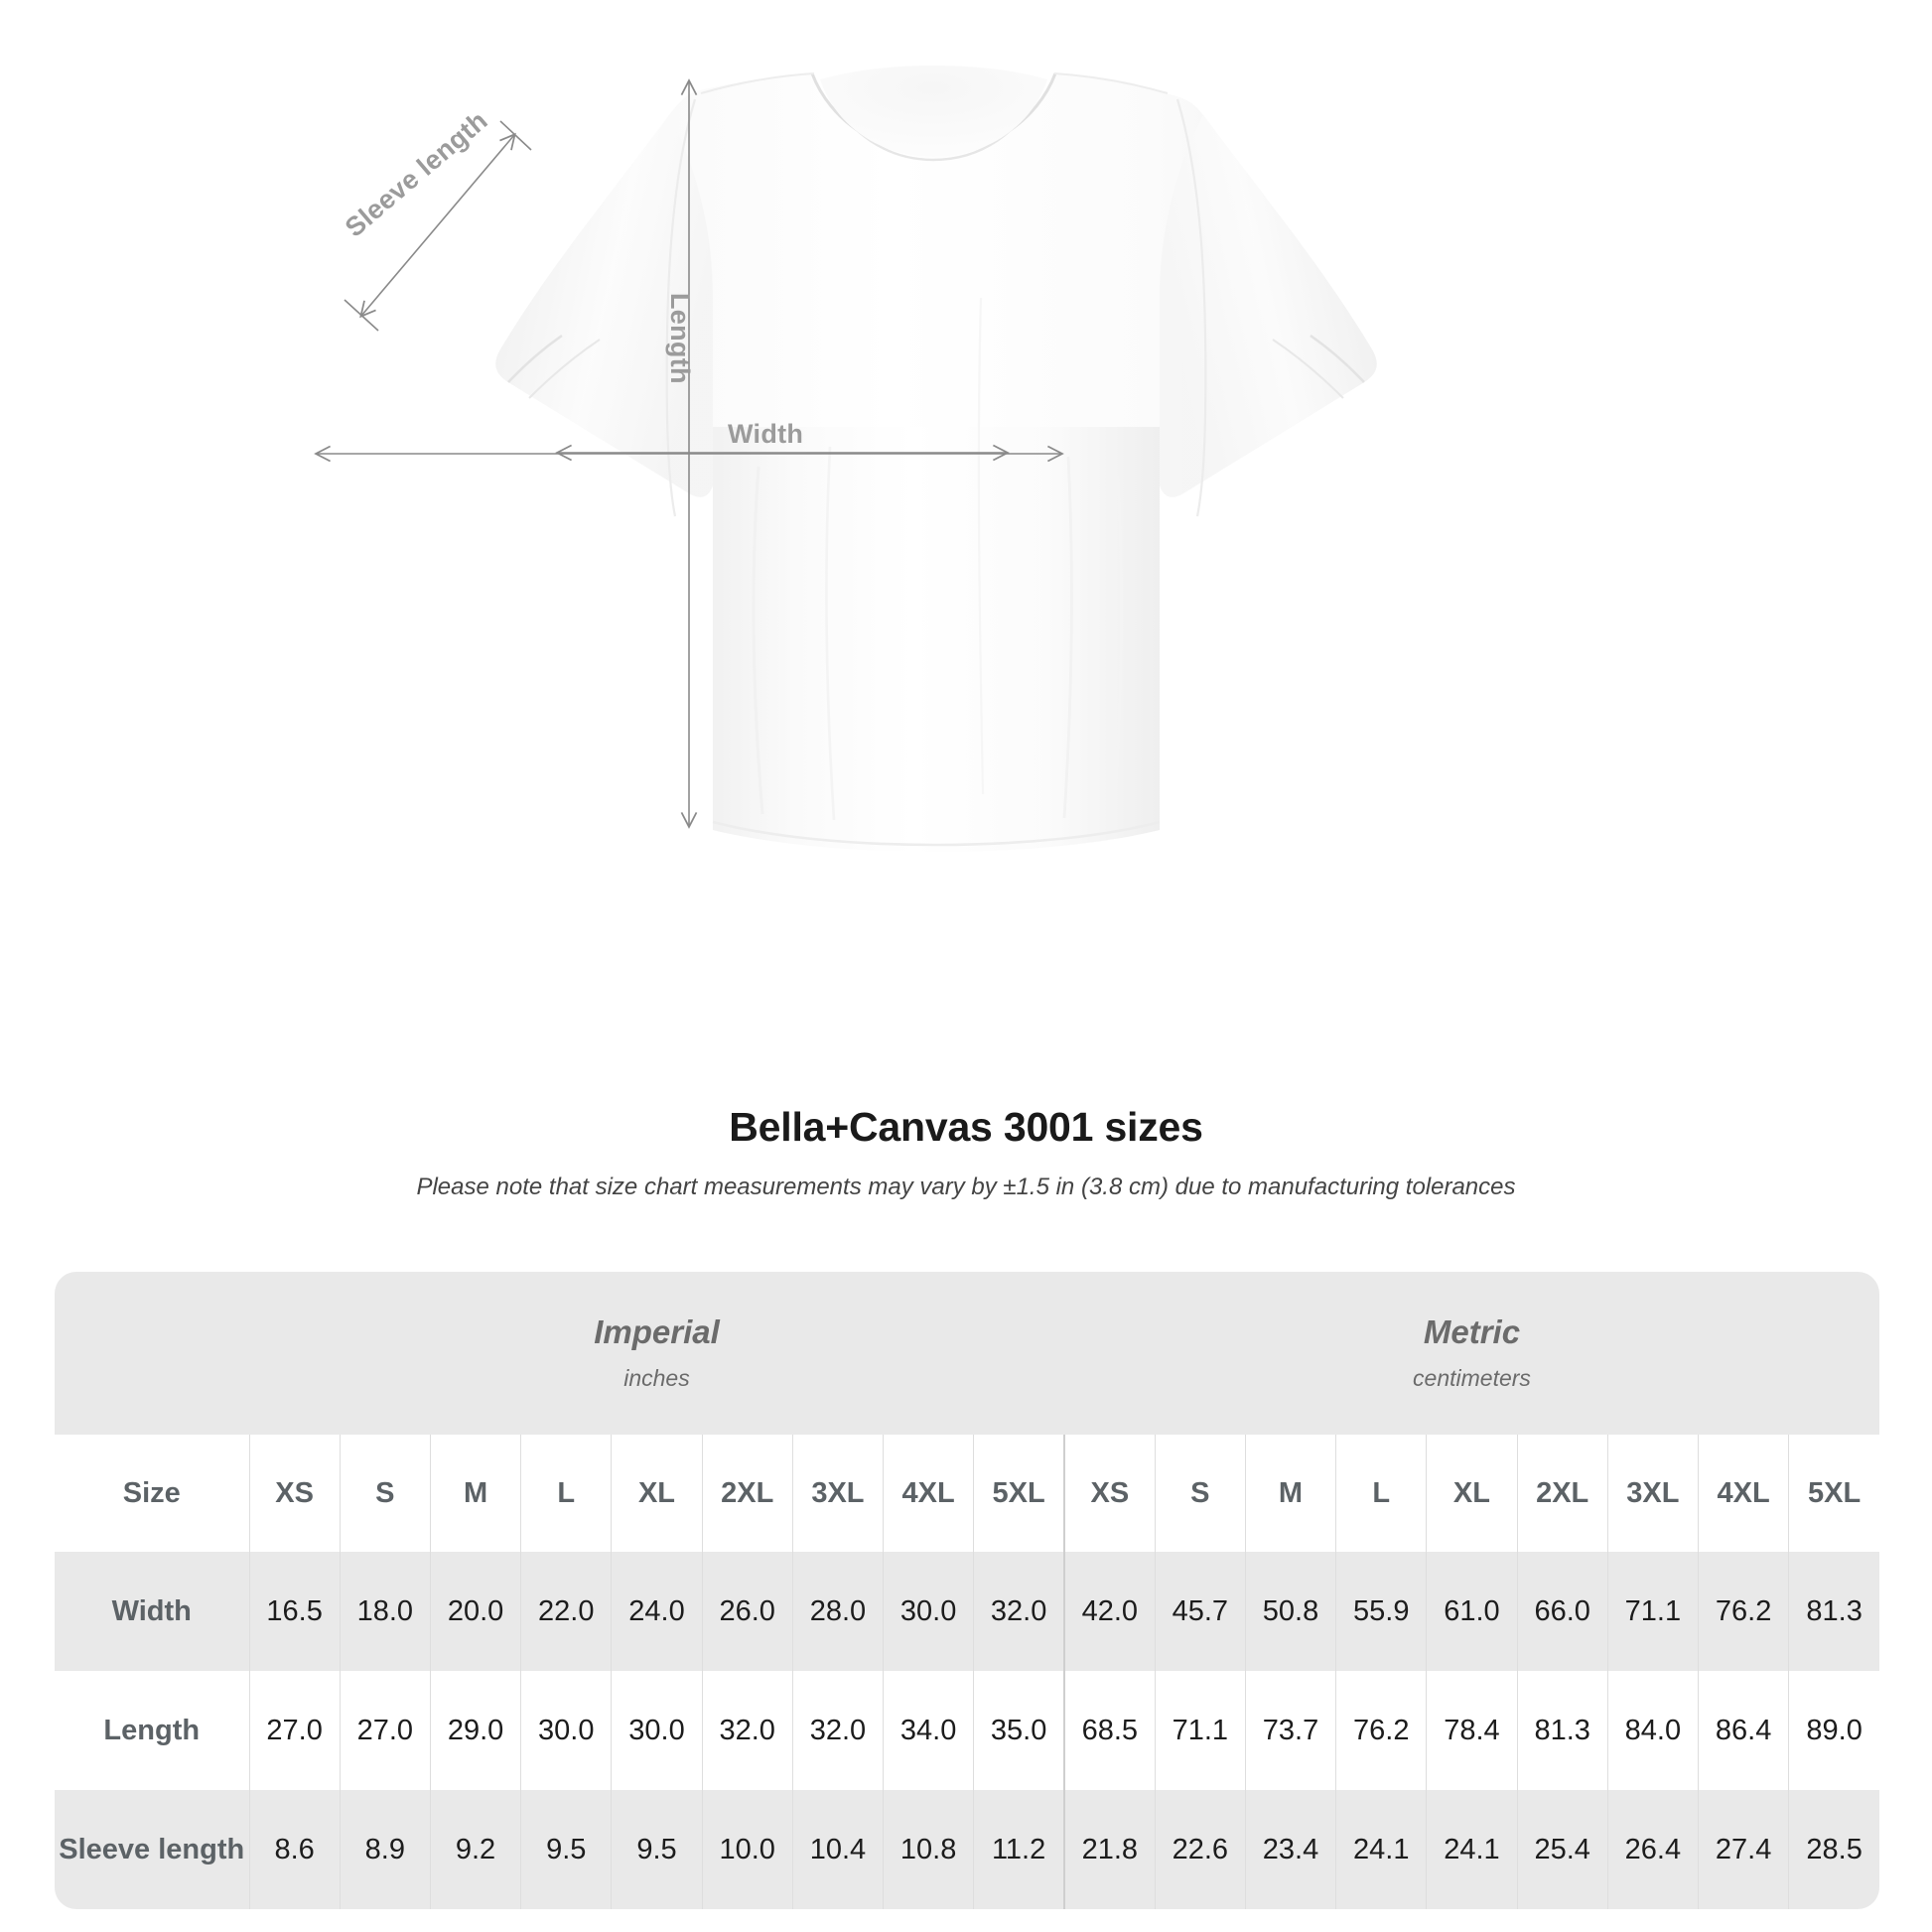  What do you see at coordinates (1290, 1611) in the screenshot?
I see `cell-metric-m: 50.8` at bounding box center [1290, 1611].